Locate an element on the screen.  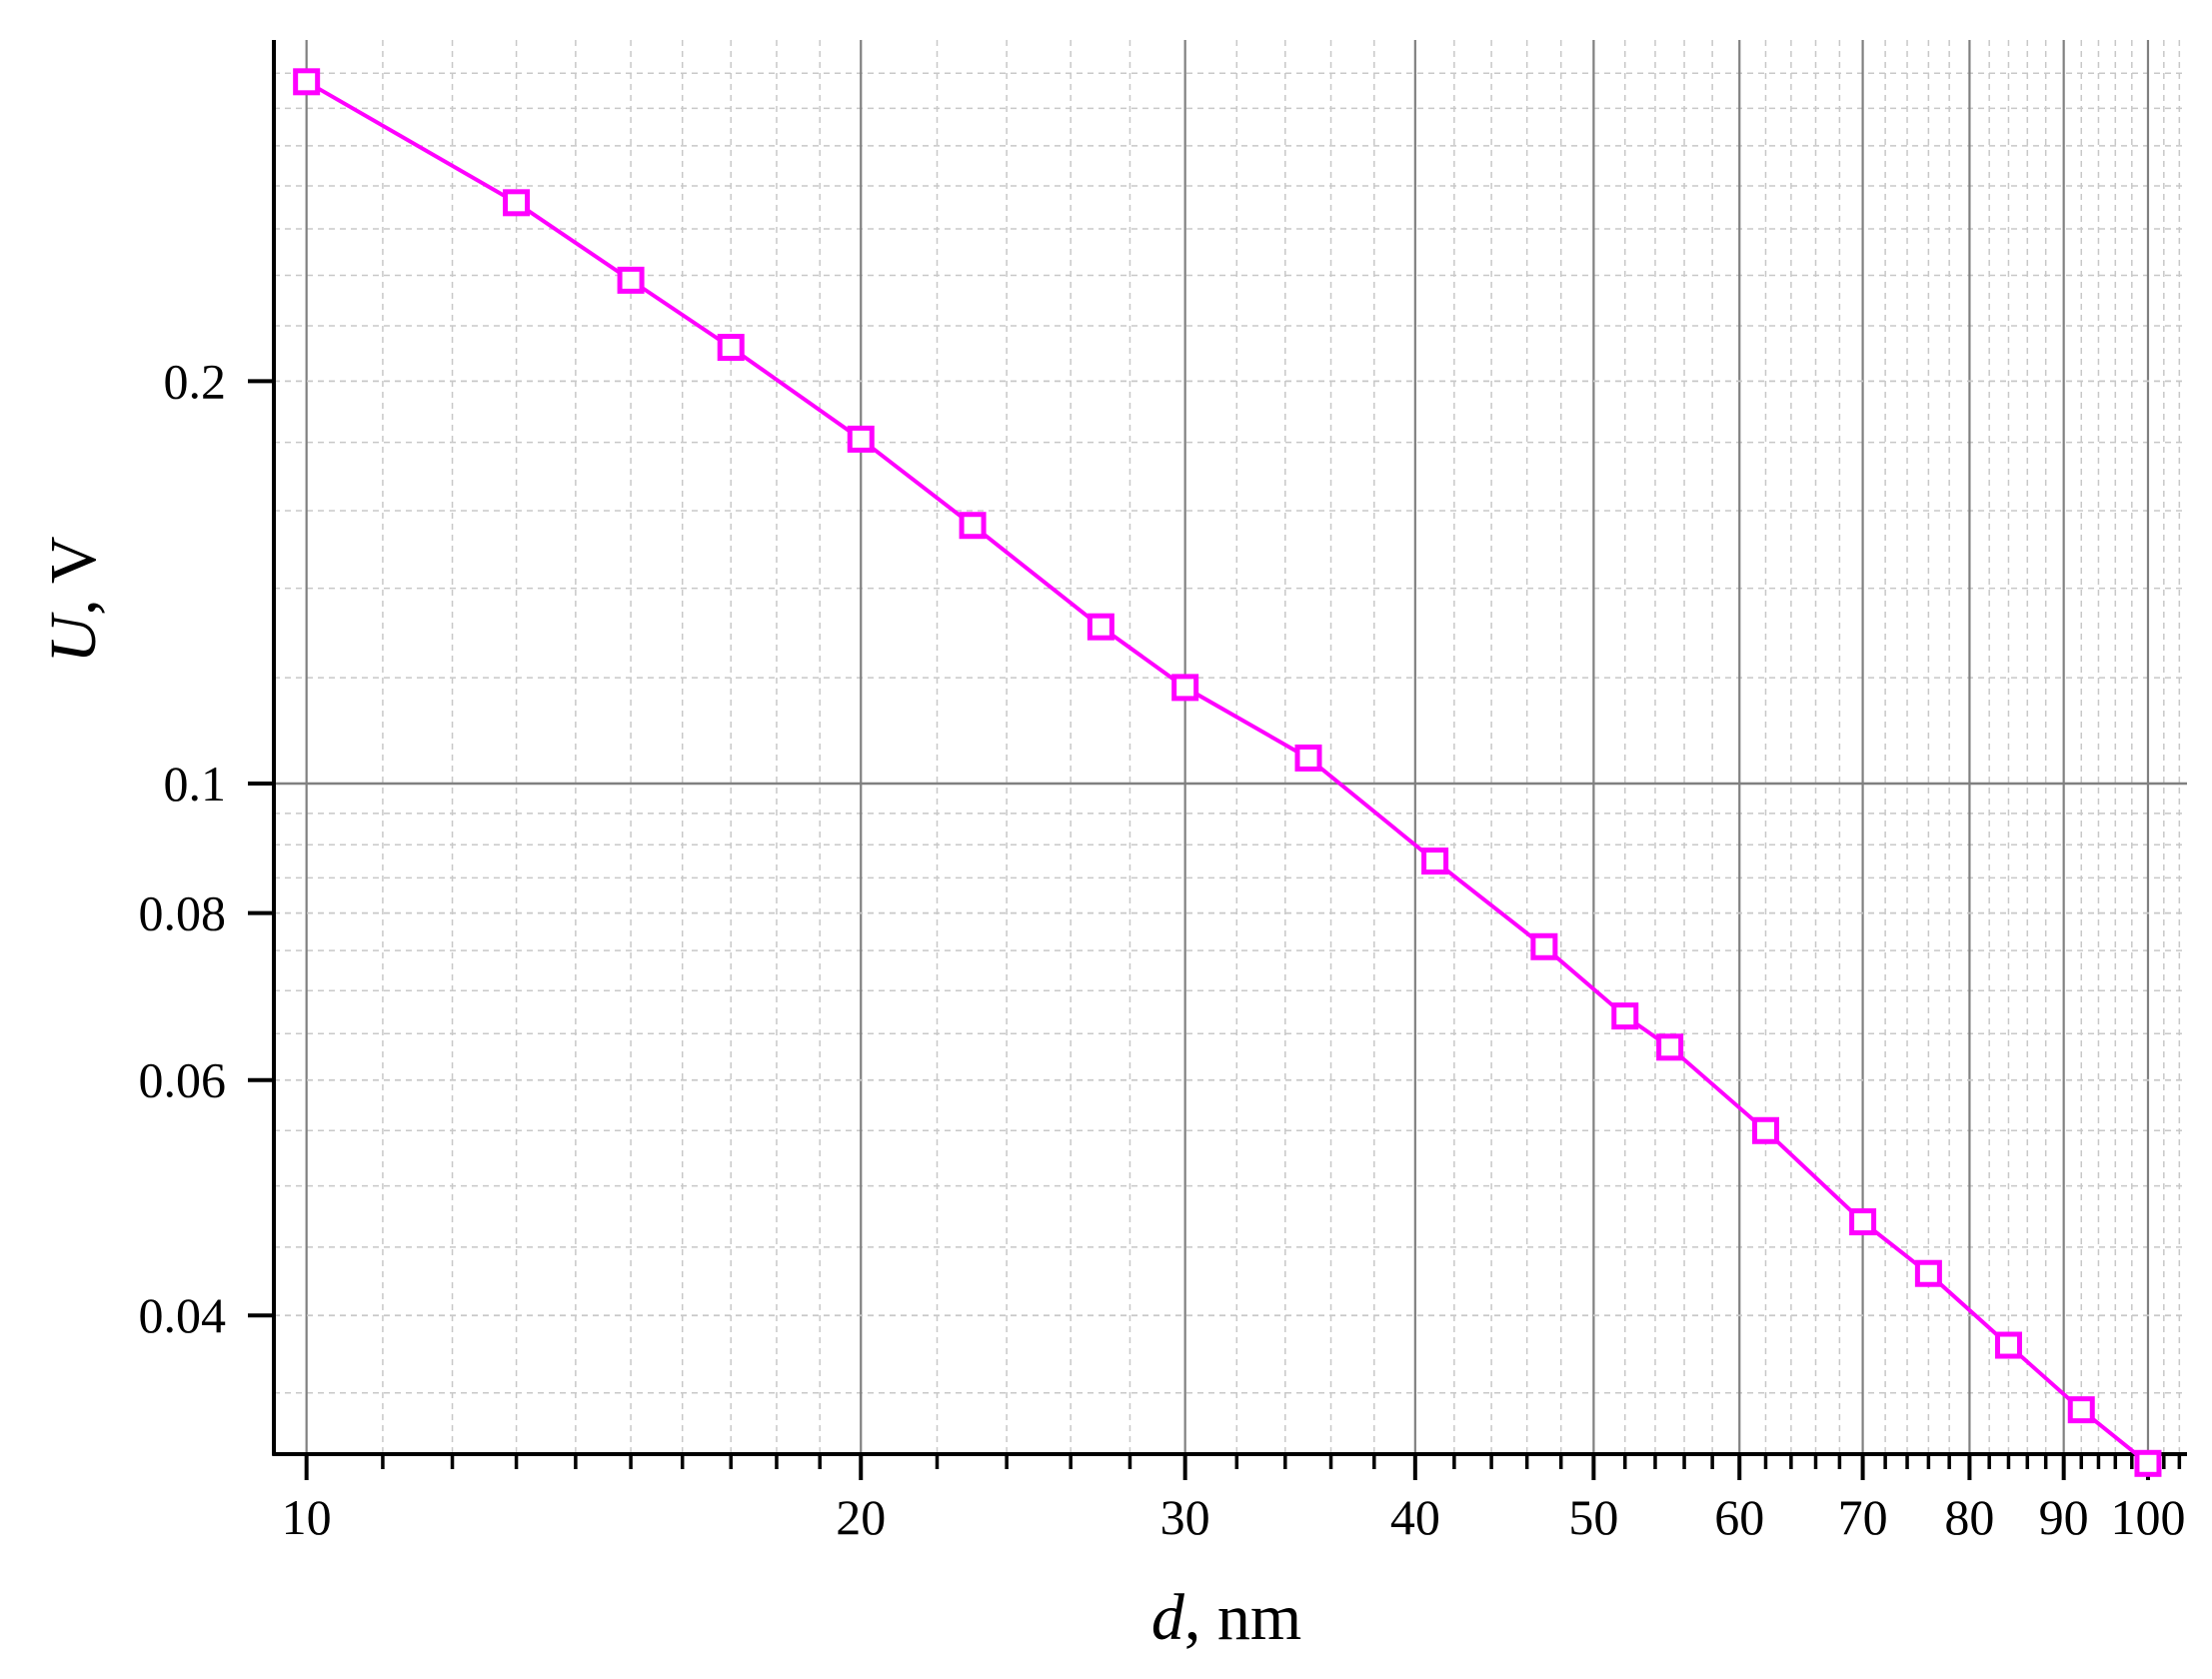
y-axis-label: U, V is located at coordinates (74, 599).